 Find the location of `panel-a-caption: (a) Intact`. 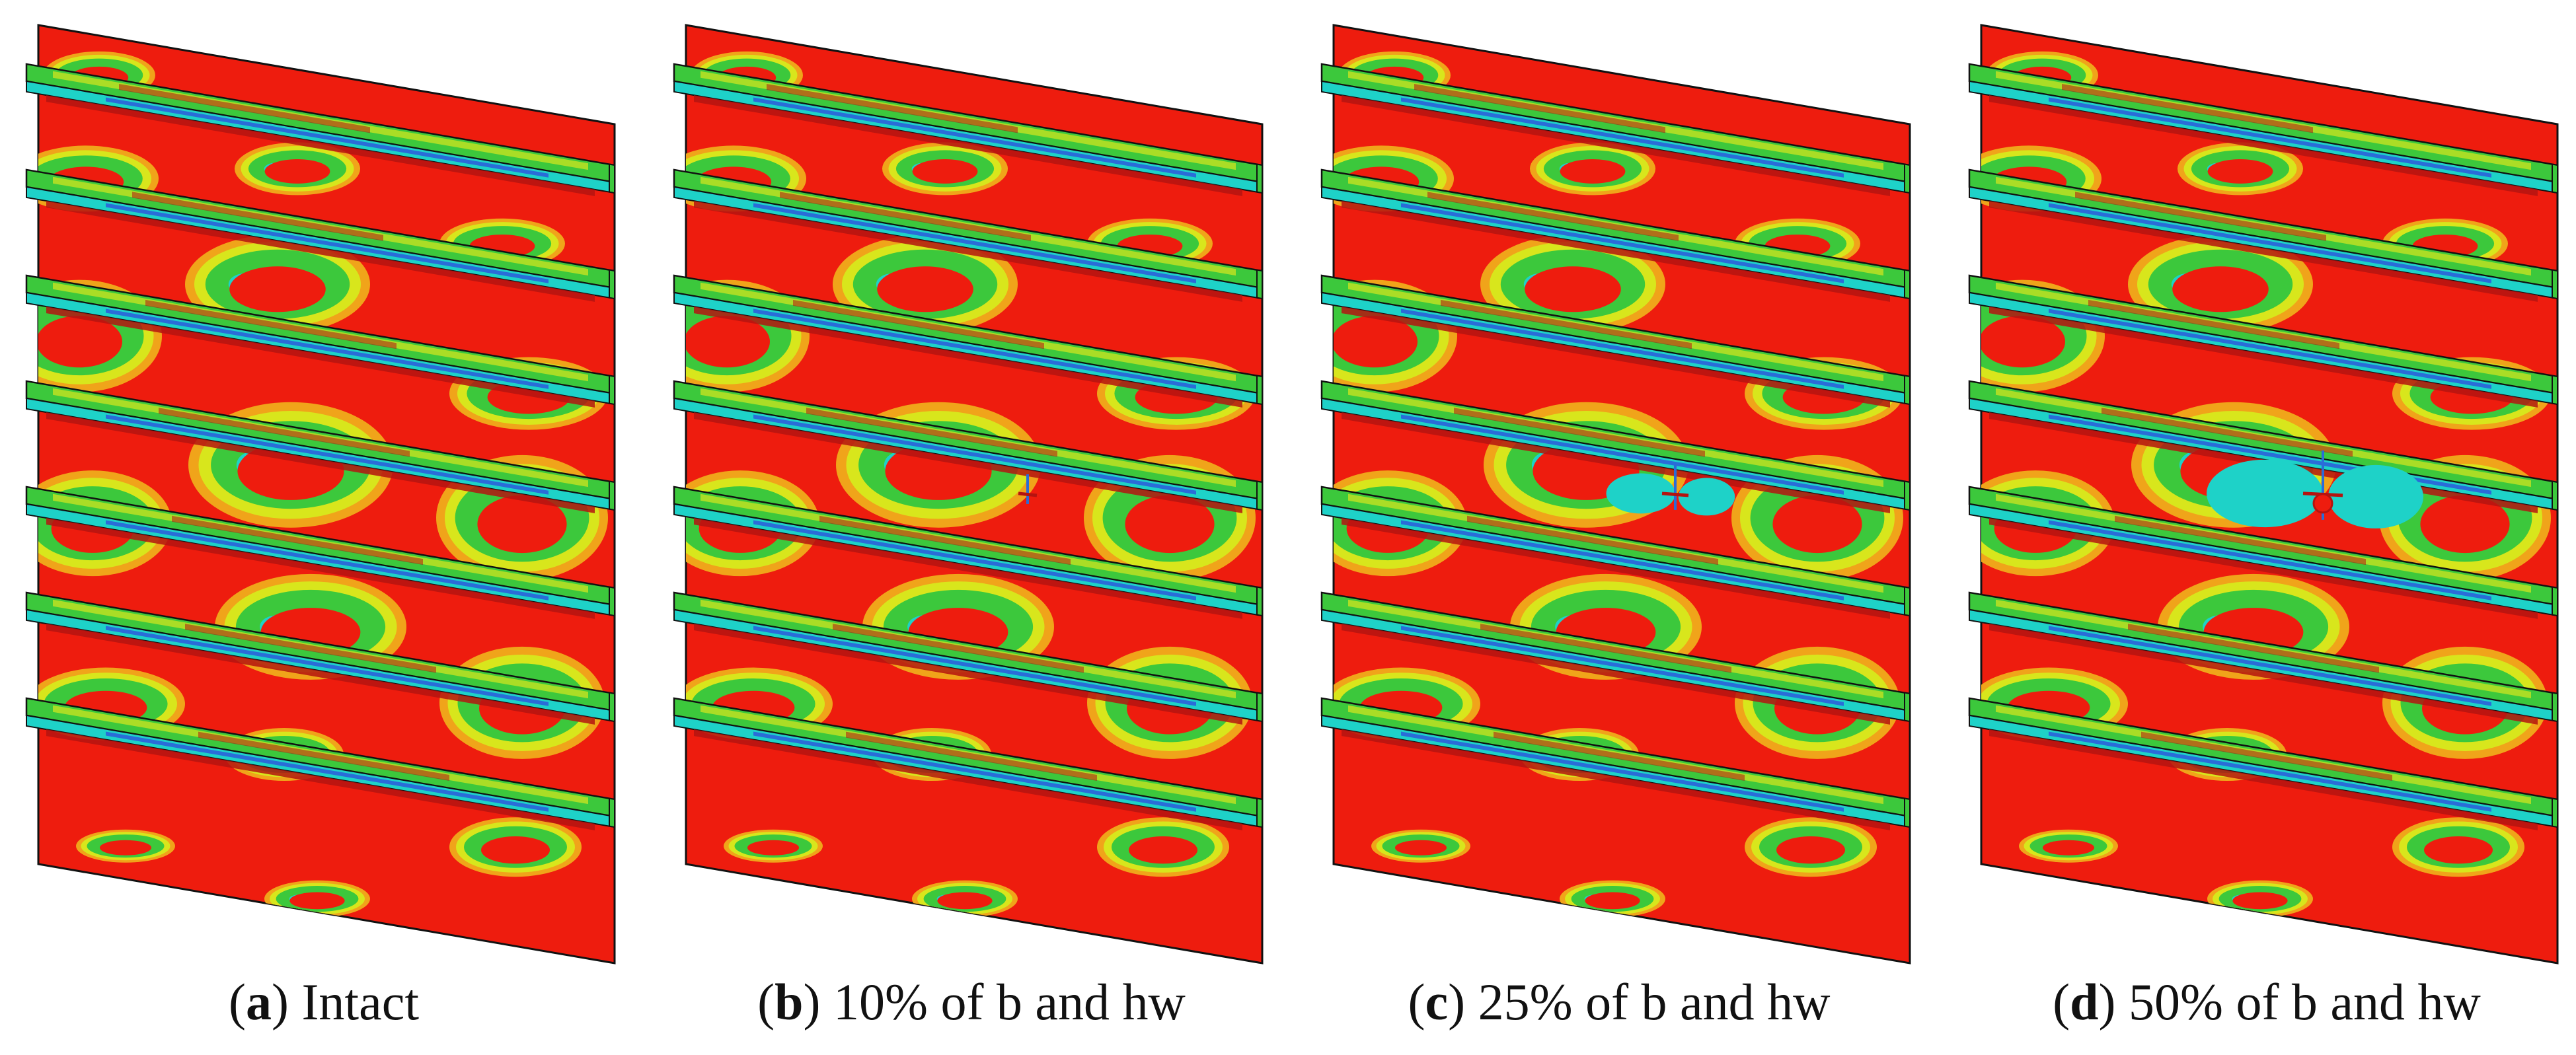

panel-a-caption: (a) Intact is located at coordinates (324, 1002).